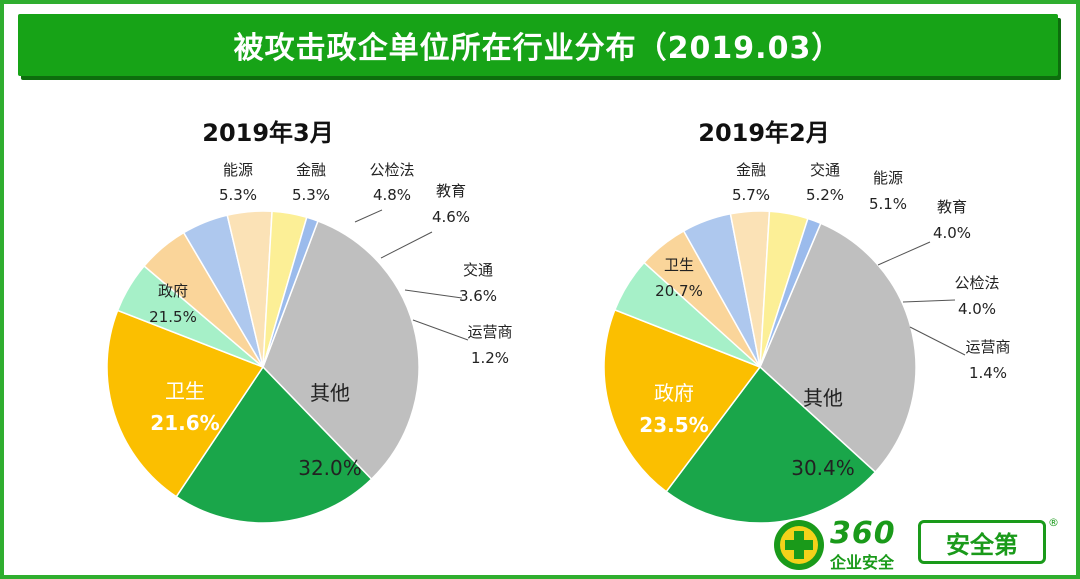 The image size is (1080, 579). Describe the element at coordinates (799, 545) in the screenshot. I see `plus-circle-icon` at that location.